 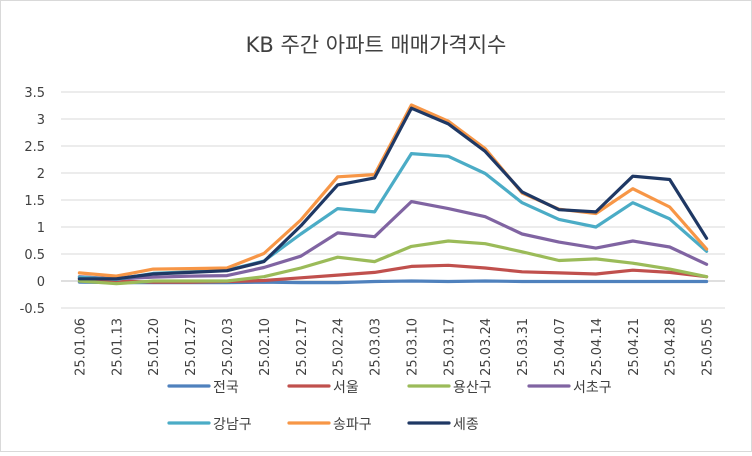 What do you see at coordinates (41, 174) in the screenshot?
I see `y-tick-label: 2` at bounding box center [41, 174].